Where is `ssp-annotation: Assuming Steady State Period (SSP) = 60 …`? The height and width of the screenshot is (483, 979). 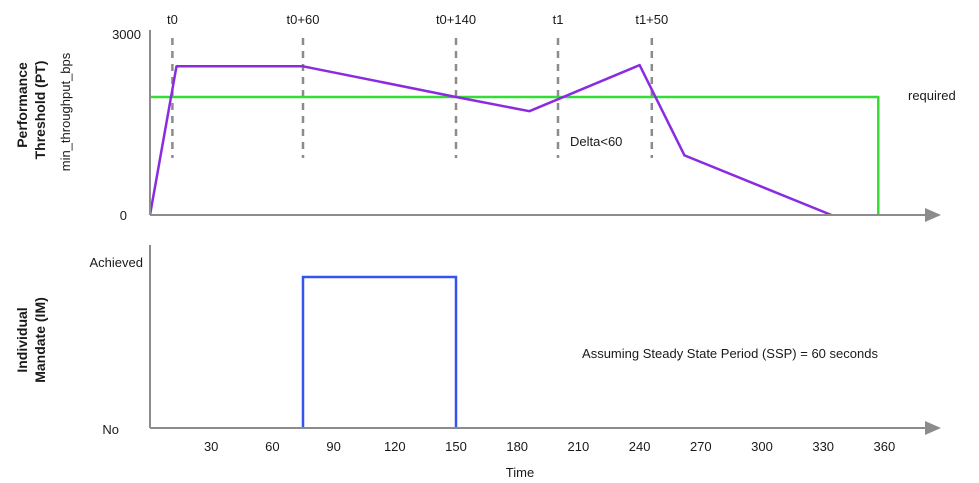
ssp-annotation: Assuming Steady State Period (SSP) = 60 … is located at coordinates (730, 353).